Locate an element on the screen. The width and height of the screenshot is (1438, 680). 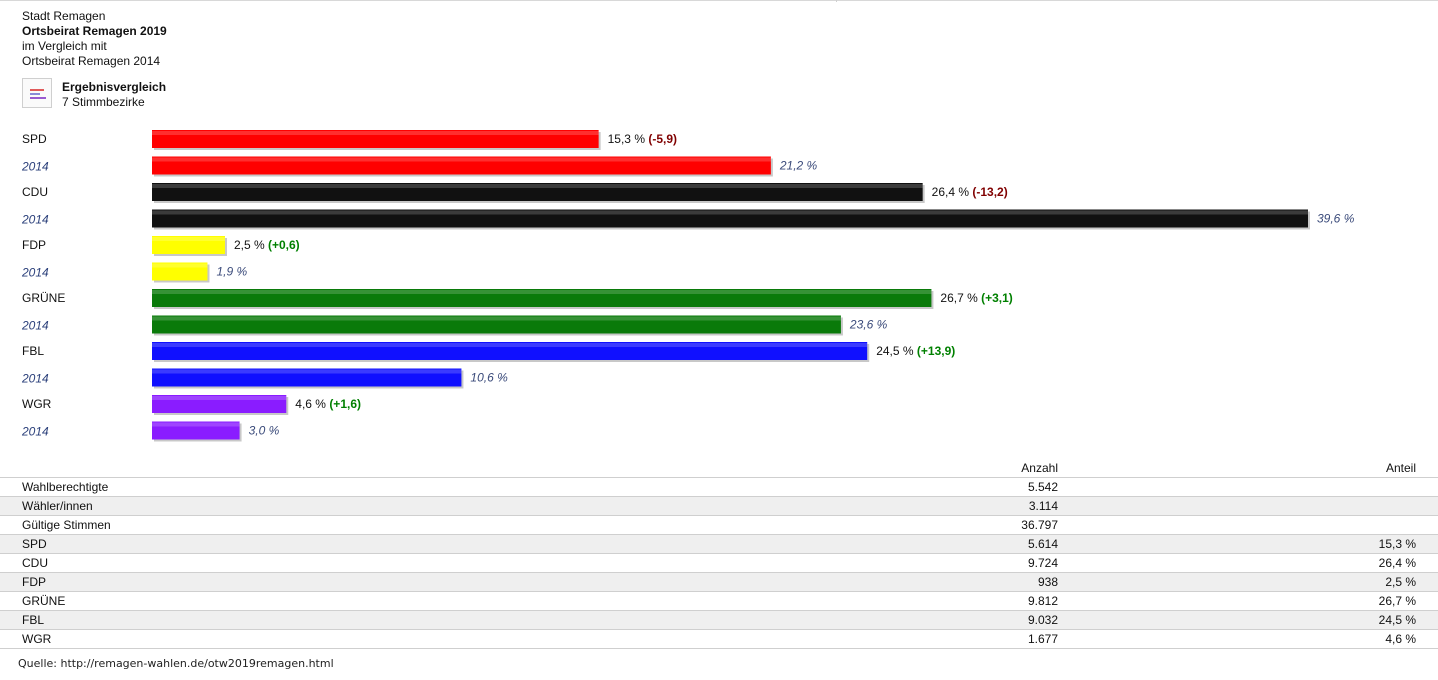
row-share: 26,7 % is located at coordinates (1397, 601).